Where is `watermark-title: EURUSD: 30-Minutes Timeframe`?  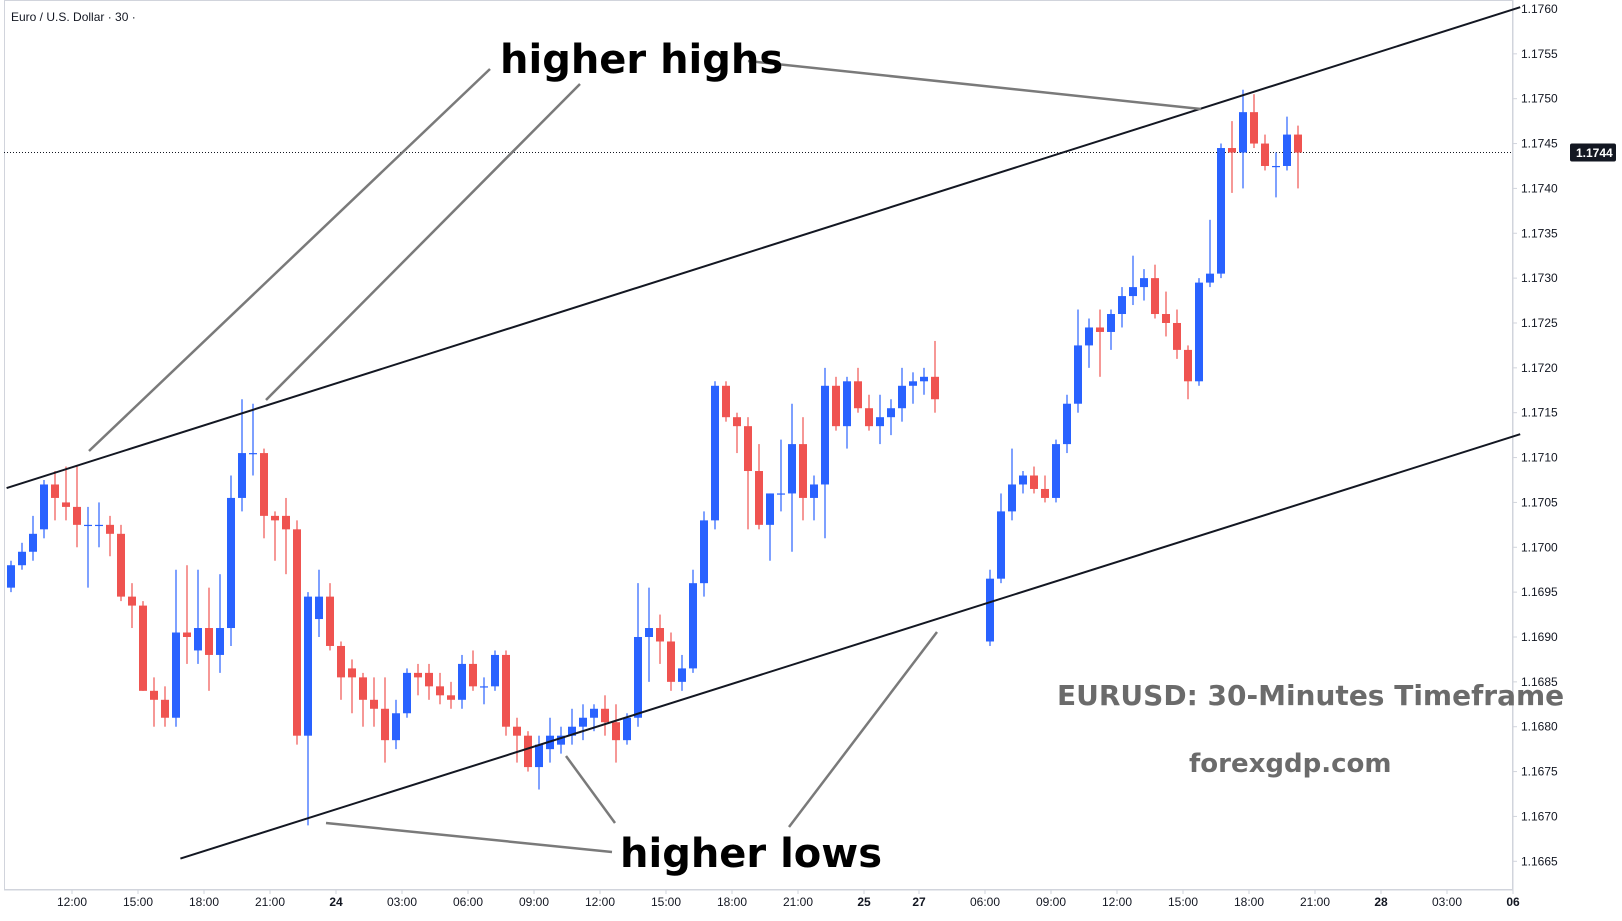
watermark-title: EURUSD: 30-Minutes Timeframe is located at coordinates (1310, 695).